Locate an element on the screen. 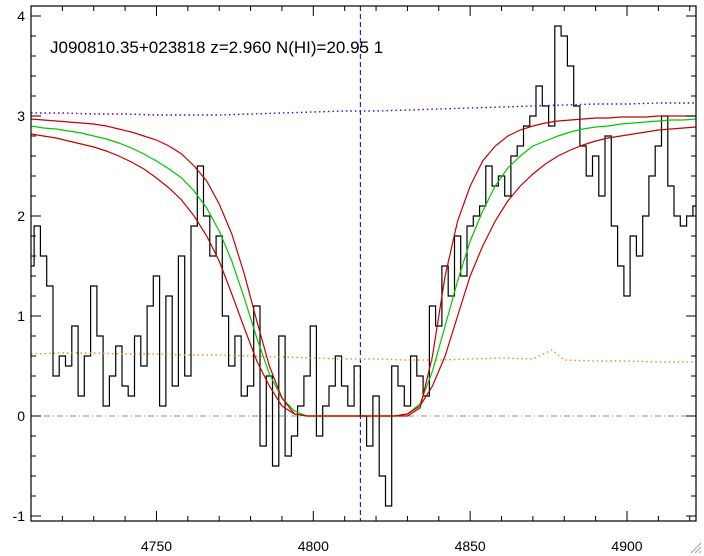 The width and height of the screenshot is (704, 556). error-spectrum-line is located at coordinates (363, 356).